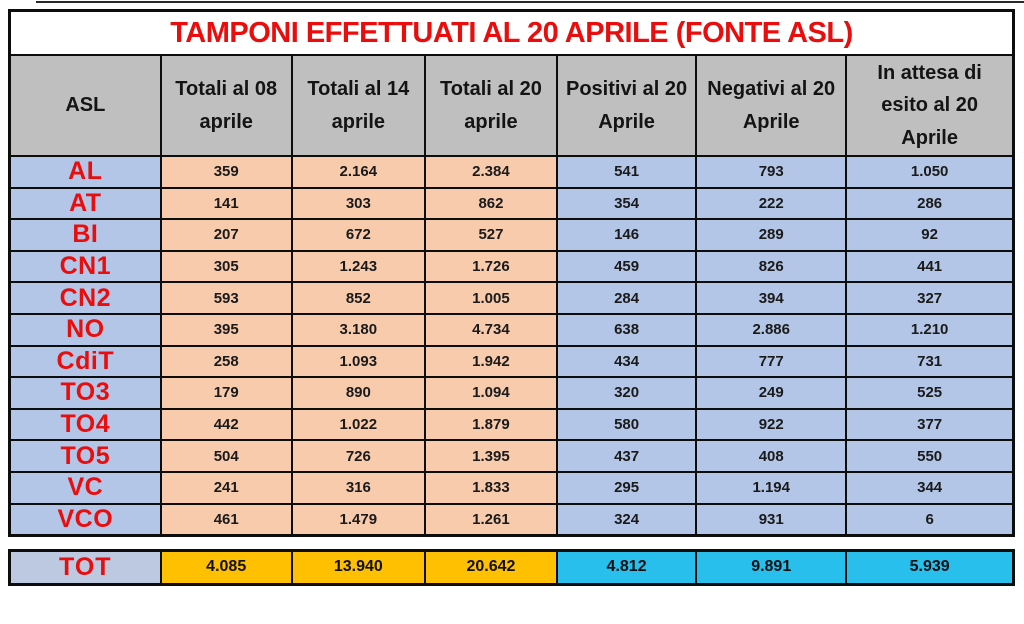 The image size is (1024, 624). Describe the element at coordinates (491, 203) in the screenshot. I see `value-cell: 862` at that location.